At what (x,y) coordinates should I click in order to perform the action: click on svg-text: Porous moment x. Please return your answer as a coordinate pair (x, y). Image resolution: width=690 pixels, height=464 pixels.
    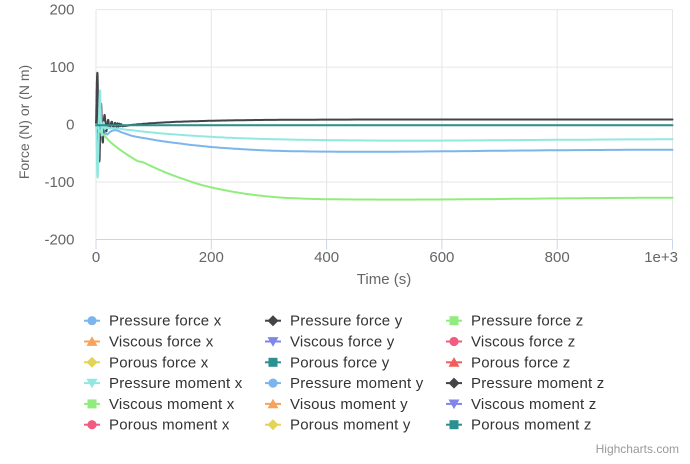
    Looking at the image, I should click on (169, 425).